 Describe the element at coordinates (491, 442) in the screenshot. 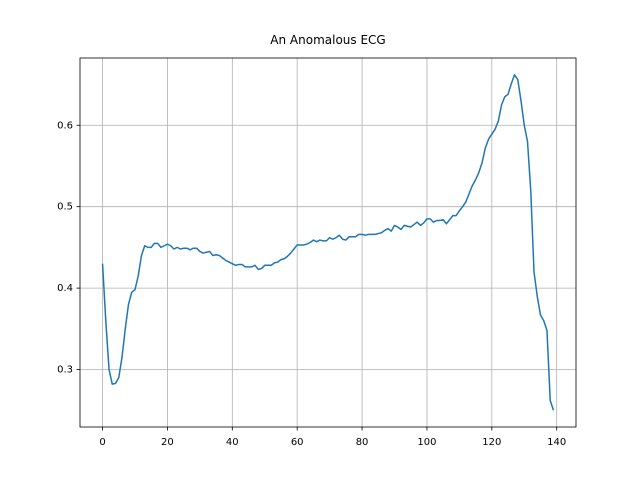

I see `x-tick-label: 120` at that location.